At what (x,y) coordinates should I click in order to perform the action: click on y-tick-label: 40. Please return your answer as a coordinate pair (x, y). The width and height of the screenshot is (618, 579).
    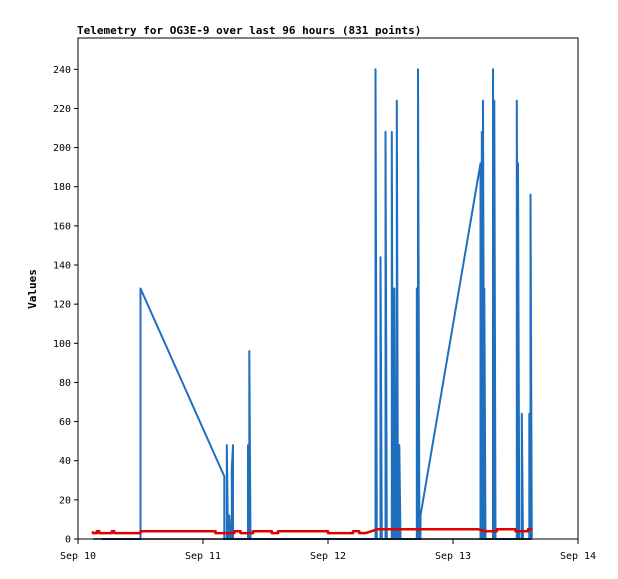
    Looking at the image, I should click on (65, 461).